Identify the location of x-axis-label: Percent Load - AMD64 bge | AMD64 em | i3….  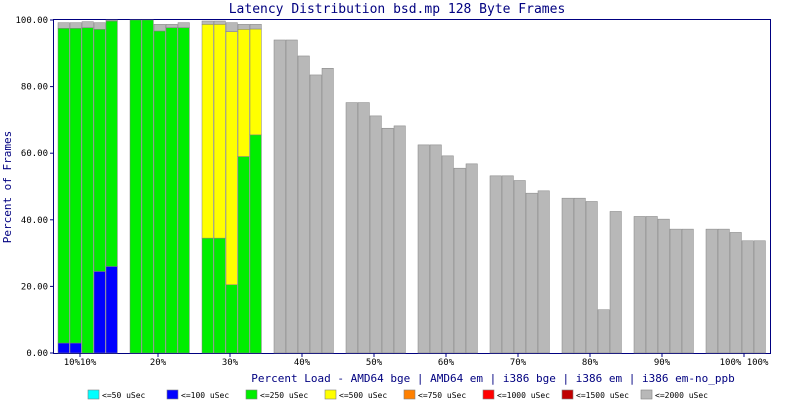
(492, 378).